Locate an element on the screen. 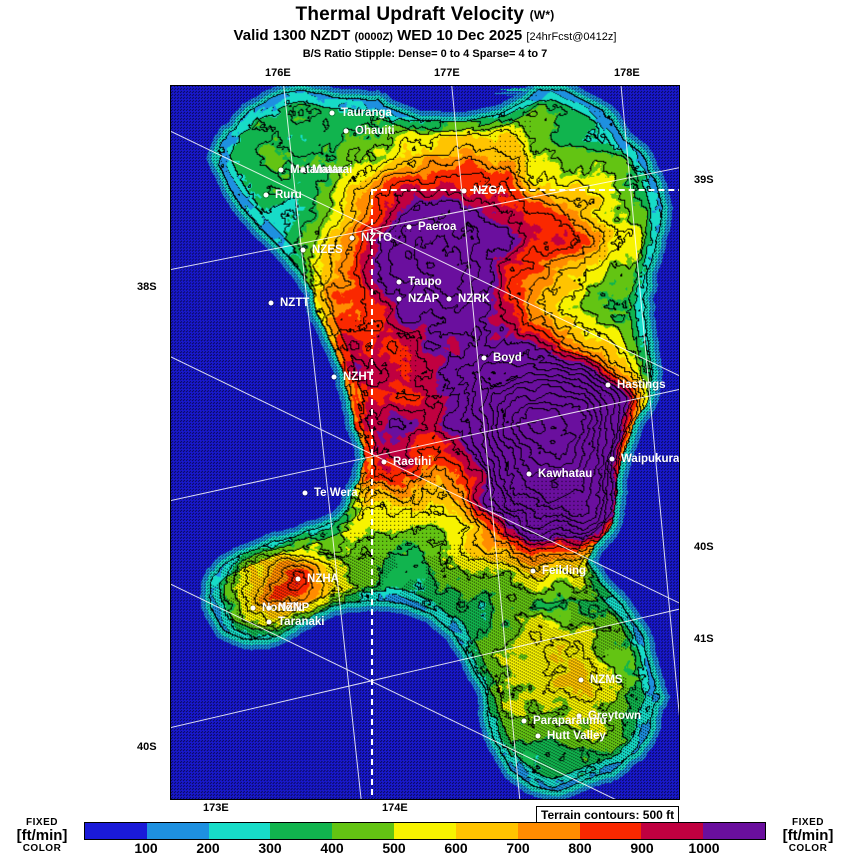  city-label-nzht: NZHT is located at coordinates (358, 377).